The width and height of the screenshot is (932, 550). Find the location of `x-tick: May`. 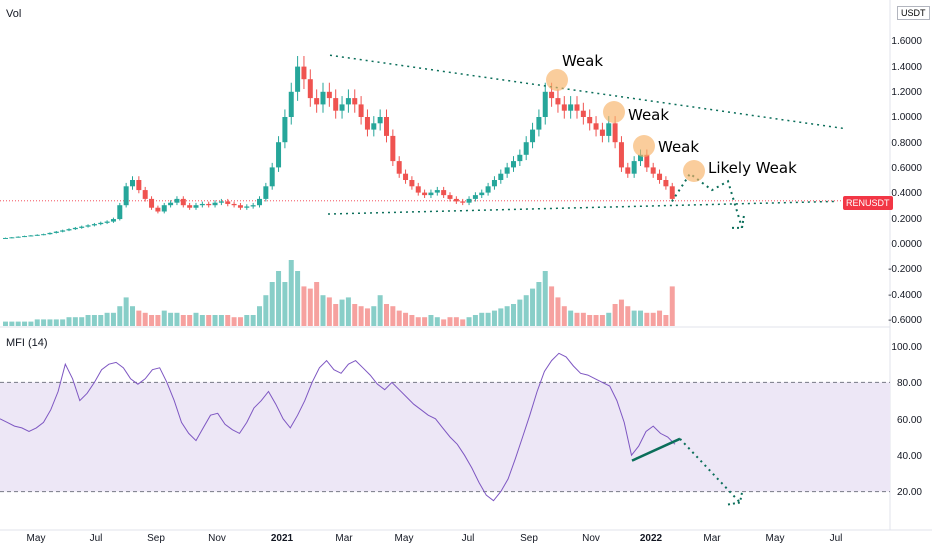

x-tick: May is located at coordinates (404, 538).